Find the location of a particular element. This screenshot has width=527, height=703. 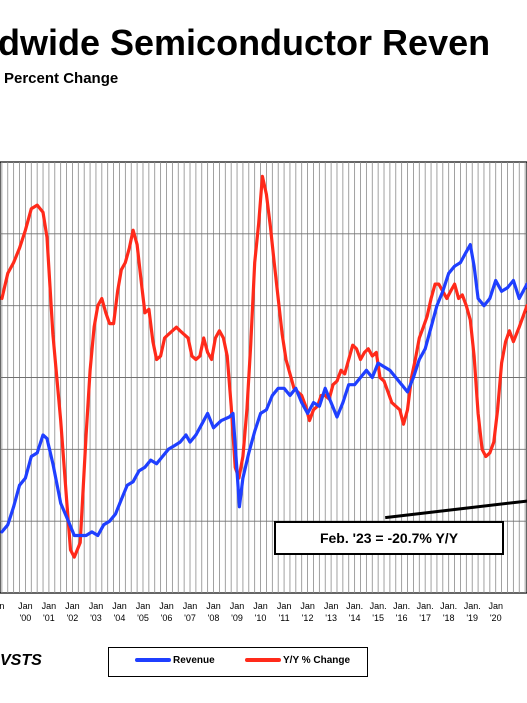

x-tick-label-bottom: '01 is located at coordinates (49, 618).